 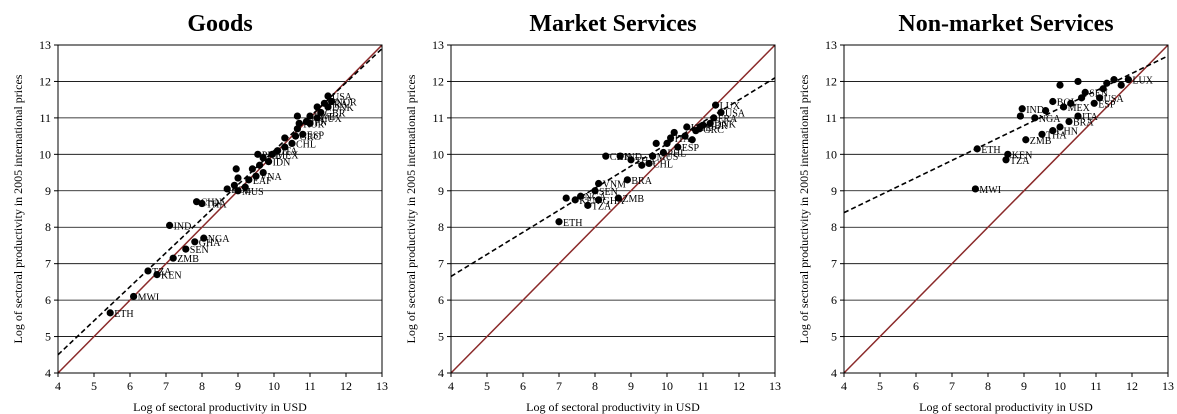 I want to click on point-label: IND, so click(x=183, y=226).